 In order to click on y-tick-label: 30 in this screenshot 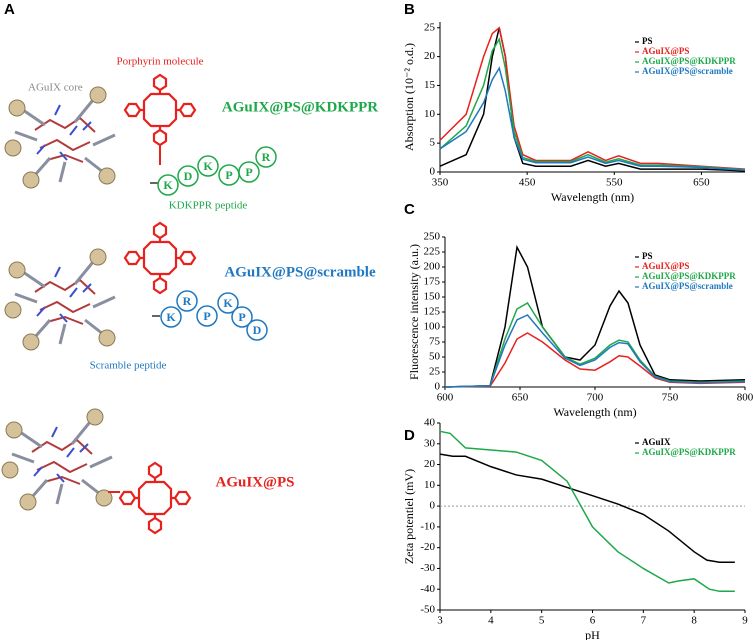, I will do `click(430, 443)`.